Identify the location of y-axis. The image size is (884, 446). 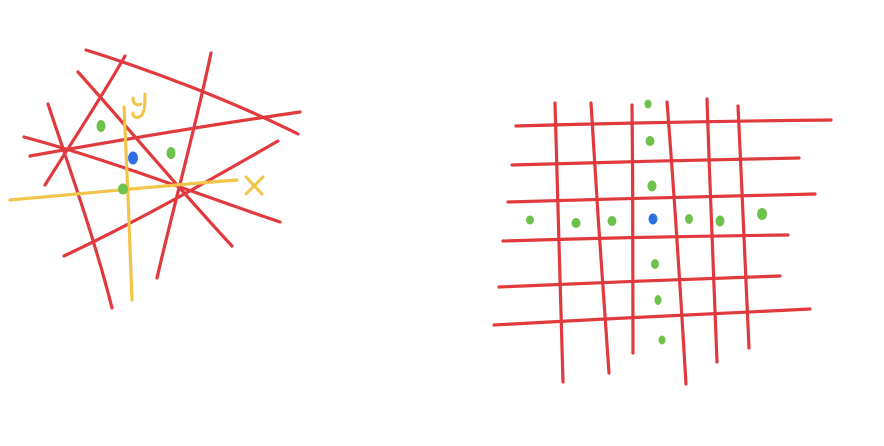
(128, 203).